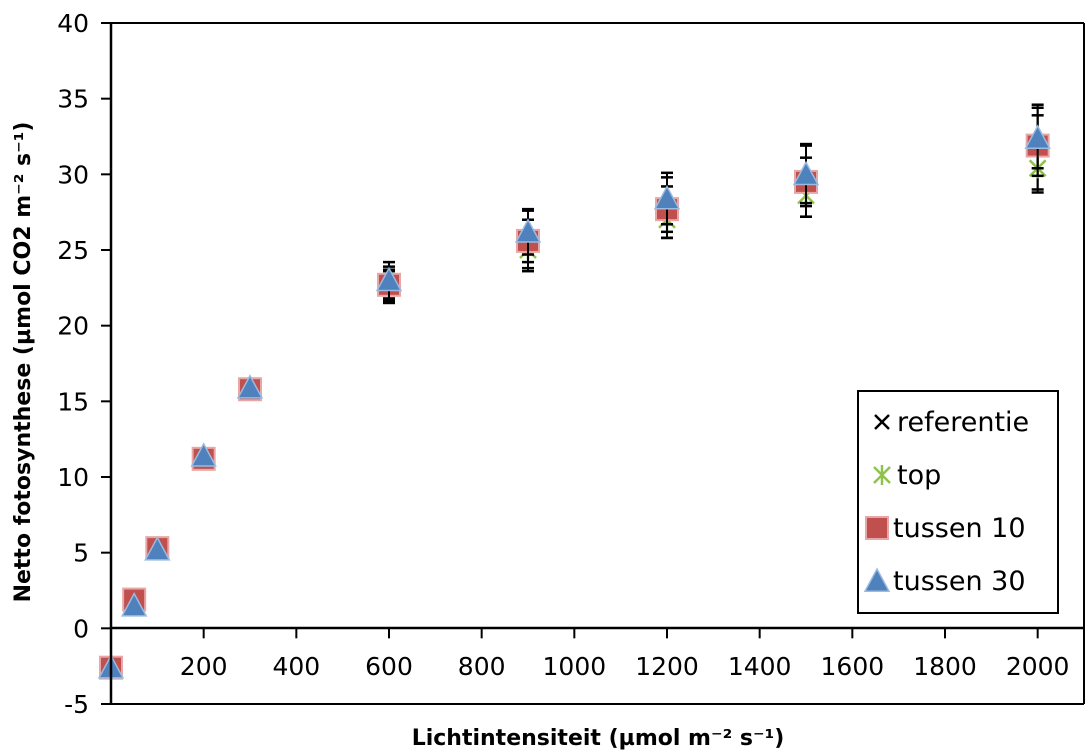  Describe the element at coordinates (81, 628) in the screenshot. I see `y-tick-label: 0` at that location.